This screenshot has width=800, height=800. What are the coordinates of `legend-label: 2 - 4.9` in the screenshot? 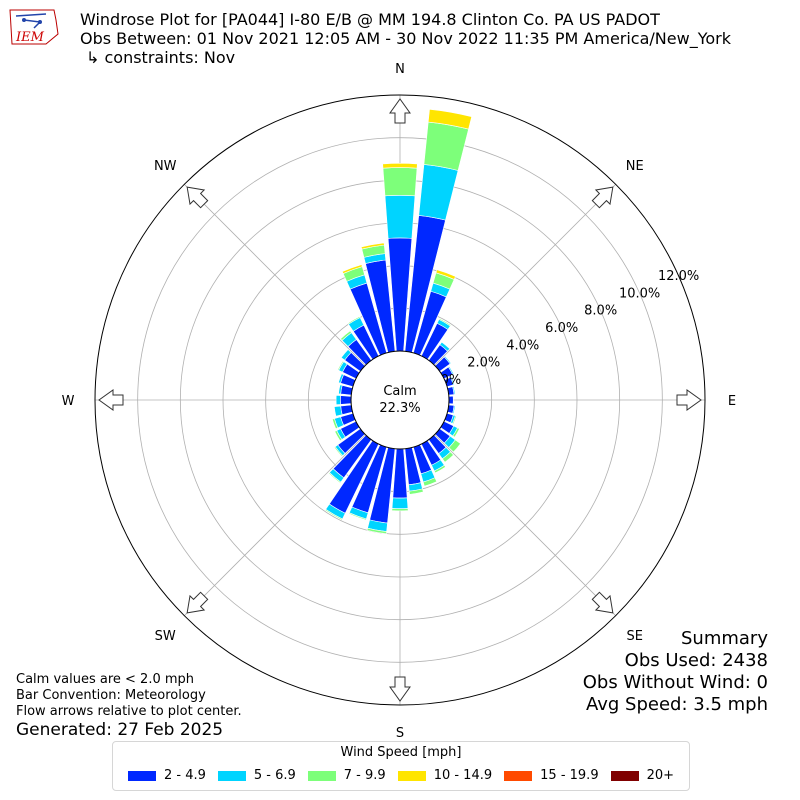 It's located at (184, 775).